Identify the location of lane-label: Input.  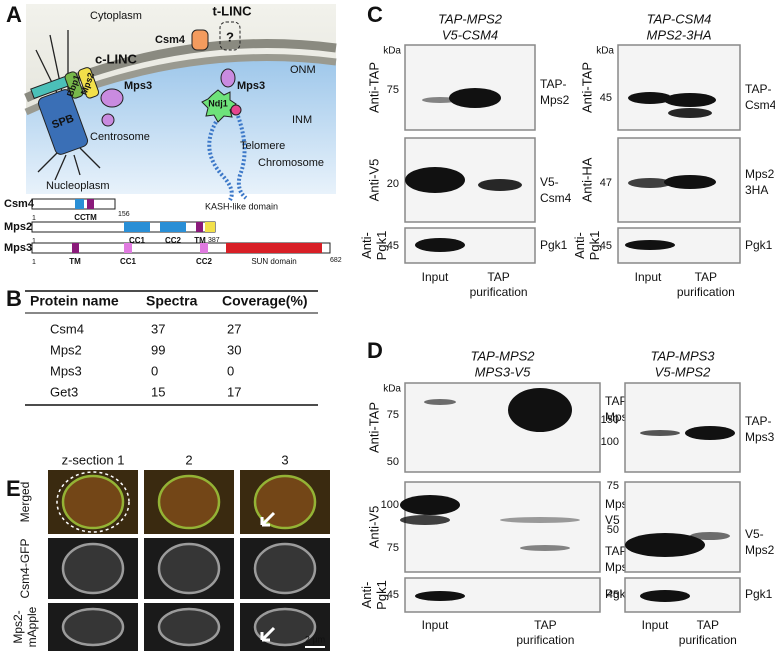
(435, 277).